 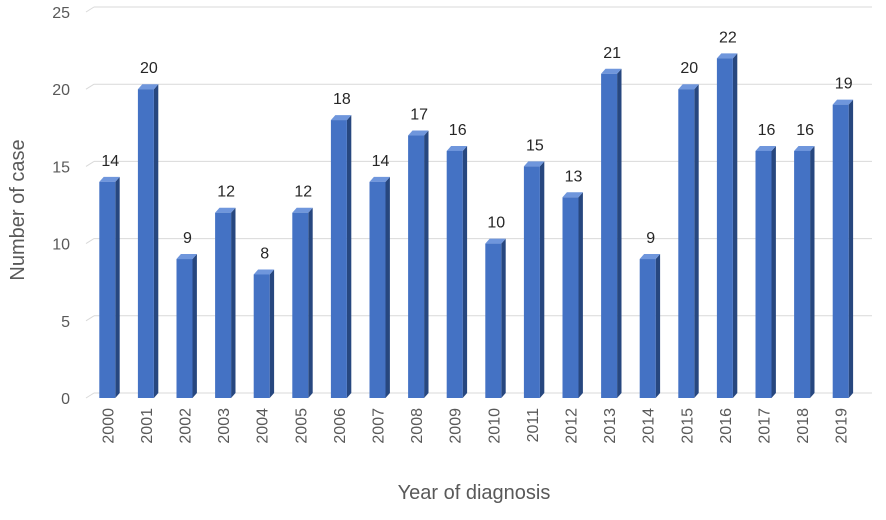 I want to click on x-tick-label: 2011, so click(x=533, y=425).